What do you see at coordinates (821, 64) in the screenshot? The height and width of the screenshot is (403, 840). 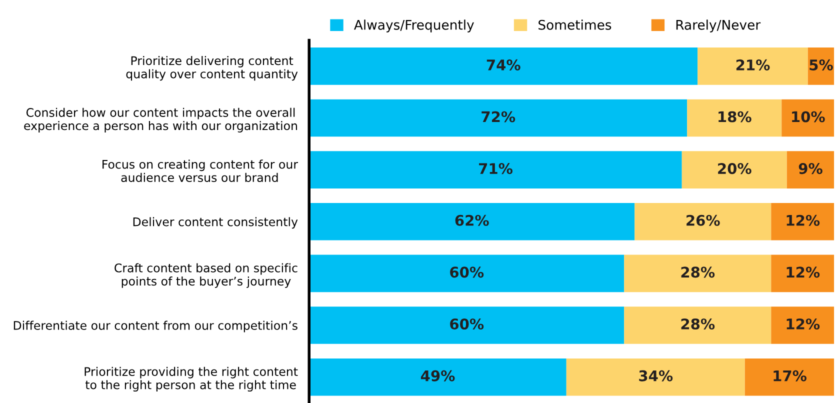 I see `data-label: 5%` at bounding box center [821, 64].